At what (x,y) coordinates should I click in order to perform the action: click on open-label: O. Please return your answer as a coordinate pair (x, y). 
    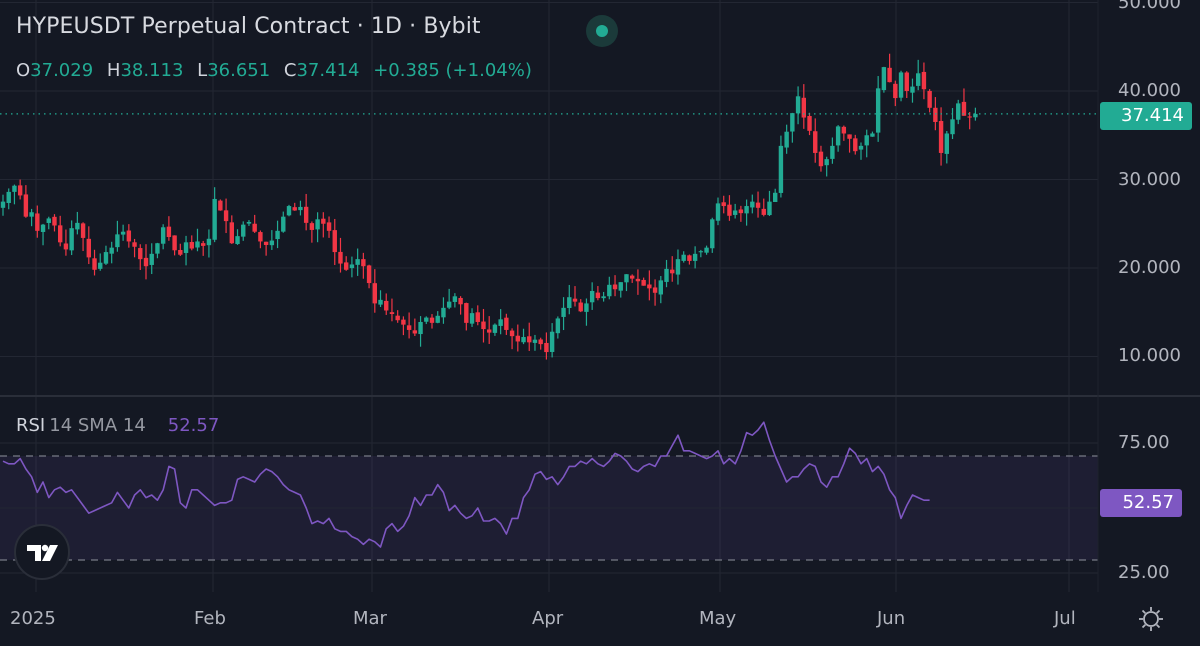
    Looking at the image, I should click on (23, 70).